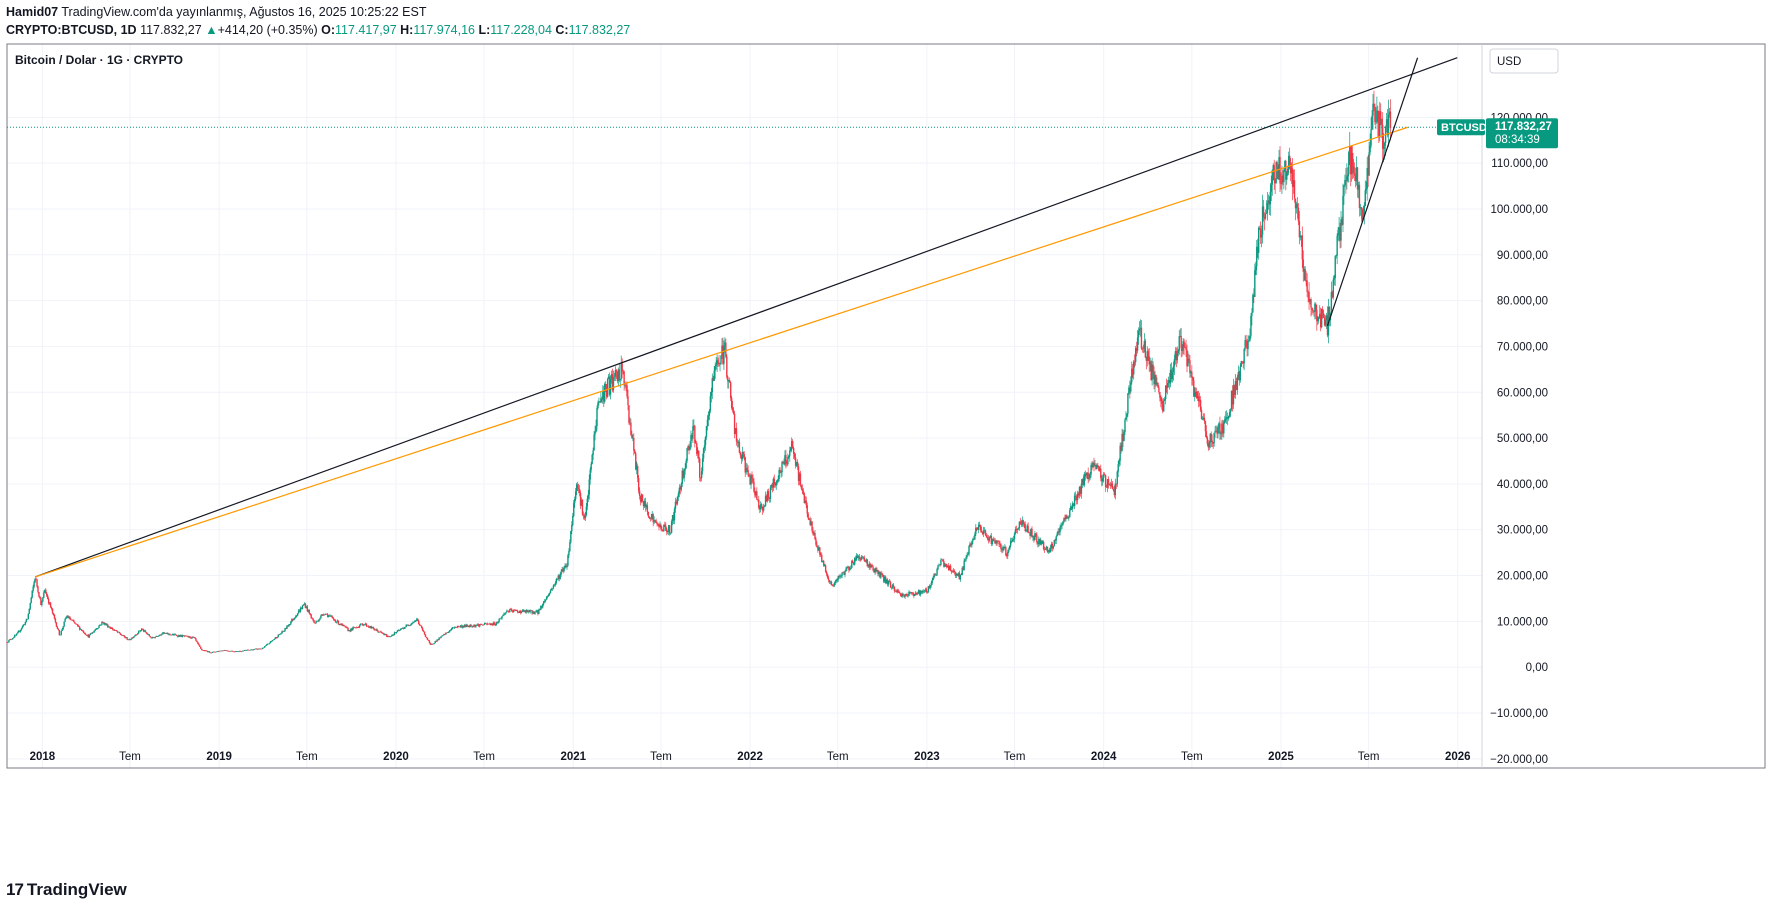 This screenshot has height=911, width=1772. I want to click on open-value: 117.417,97, so click(366, 30).